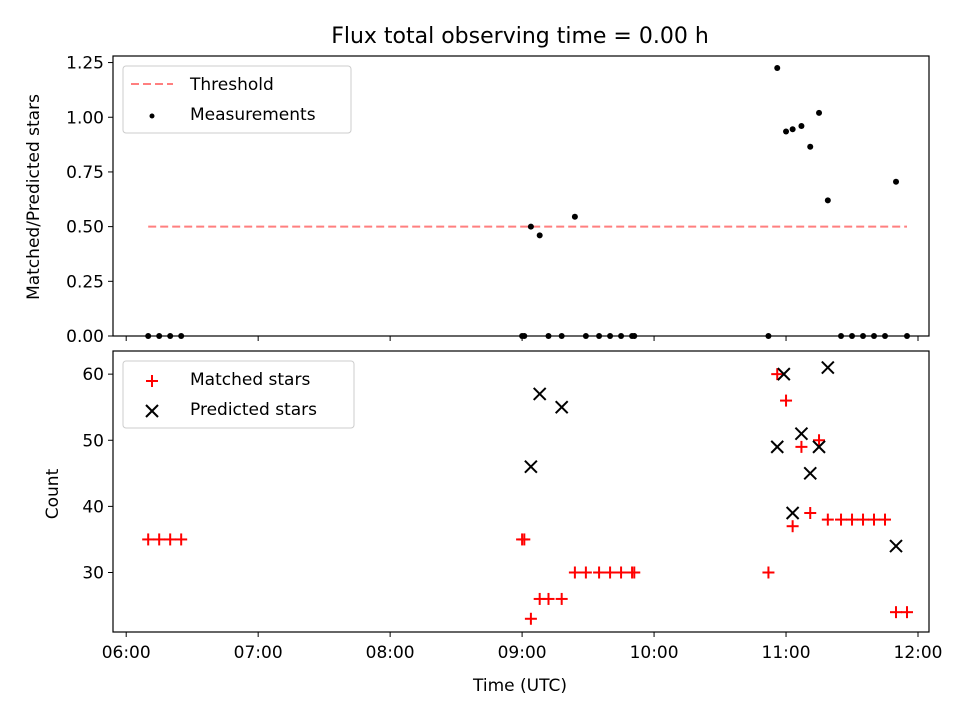 The height and width of the screenshot is (720, 960). Describe the element at coordinates (93, 375) in the screenshot. I see `bottom-y-tick-label: 60` at that location.